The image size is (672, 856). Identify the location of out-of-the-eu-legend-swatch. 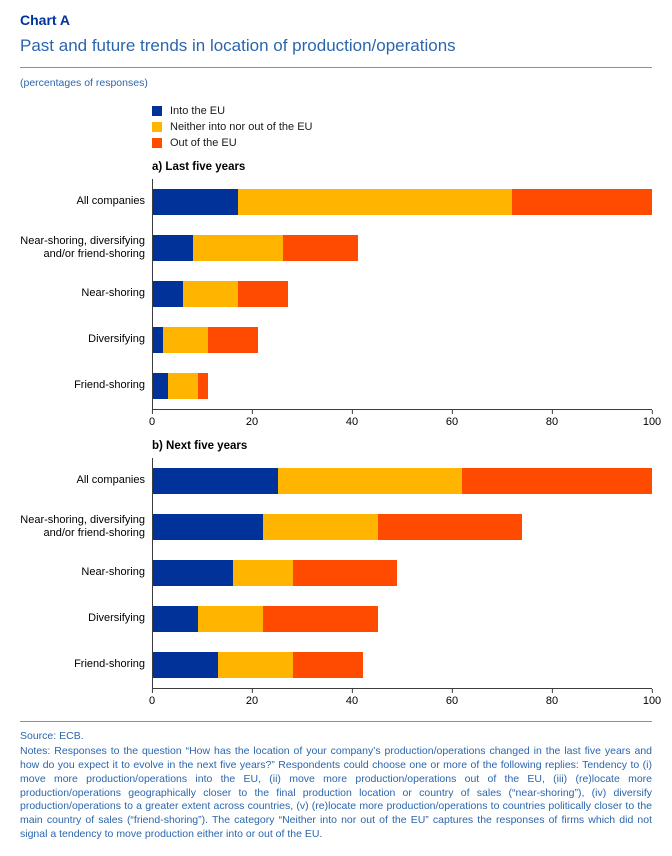
(157, 143).